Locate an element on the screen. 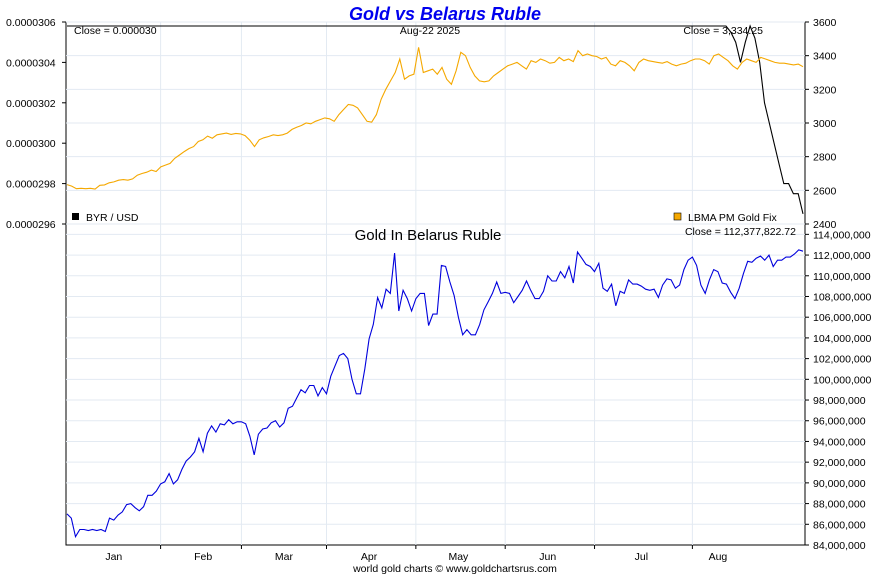 This screenshot has height=575, width=890. gold-axis-tick-label: 3200 is located at coordinates (825, 90).